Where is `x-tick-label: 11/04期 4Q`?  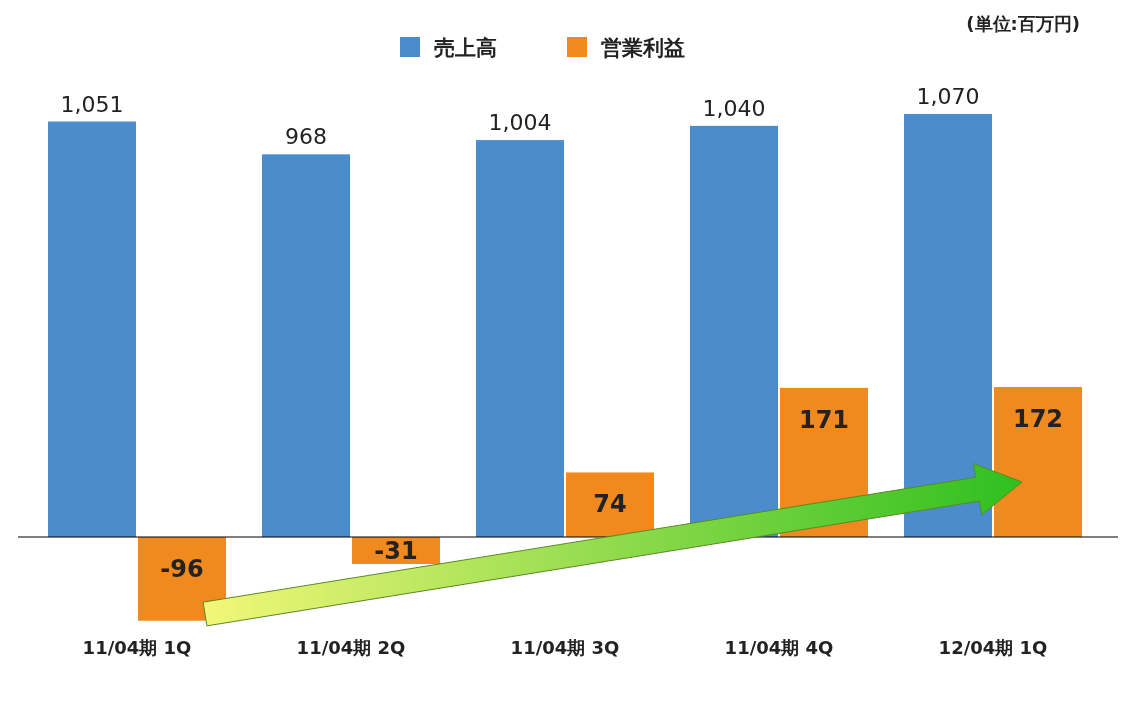
x-tick-label: 11/04期 4Q is located at coordinates (779, 647).